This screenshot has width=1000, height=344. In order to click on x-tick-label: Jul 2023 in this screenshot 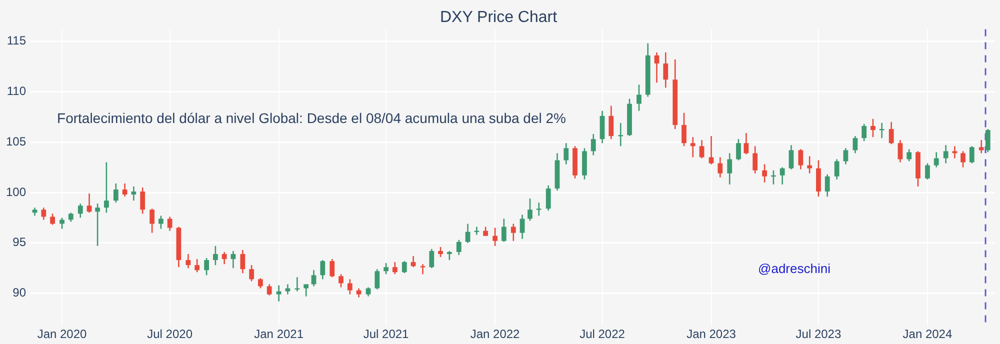, I will do `click(819, 334)`.